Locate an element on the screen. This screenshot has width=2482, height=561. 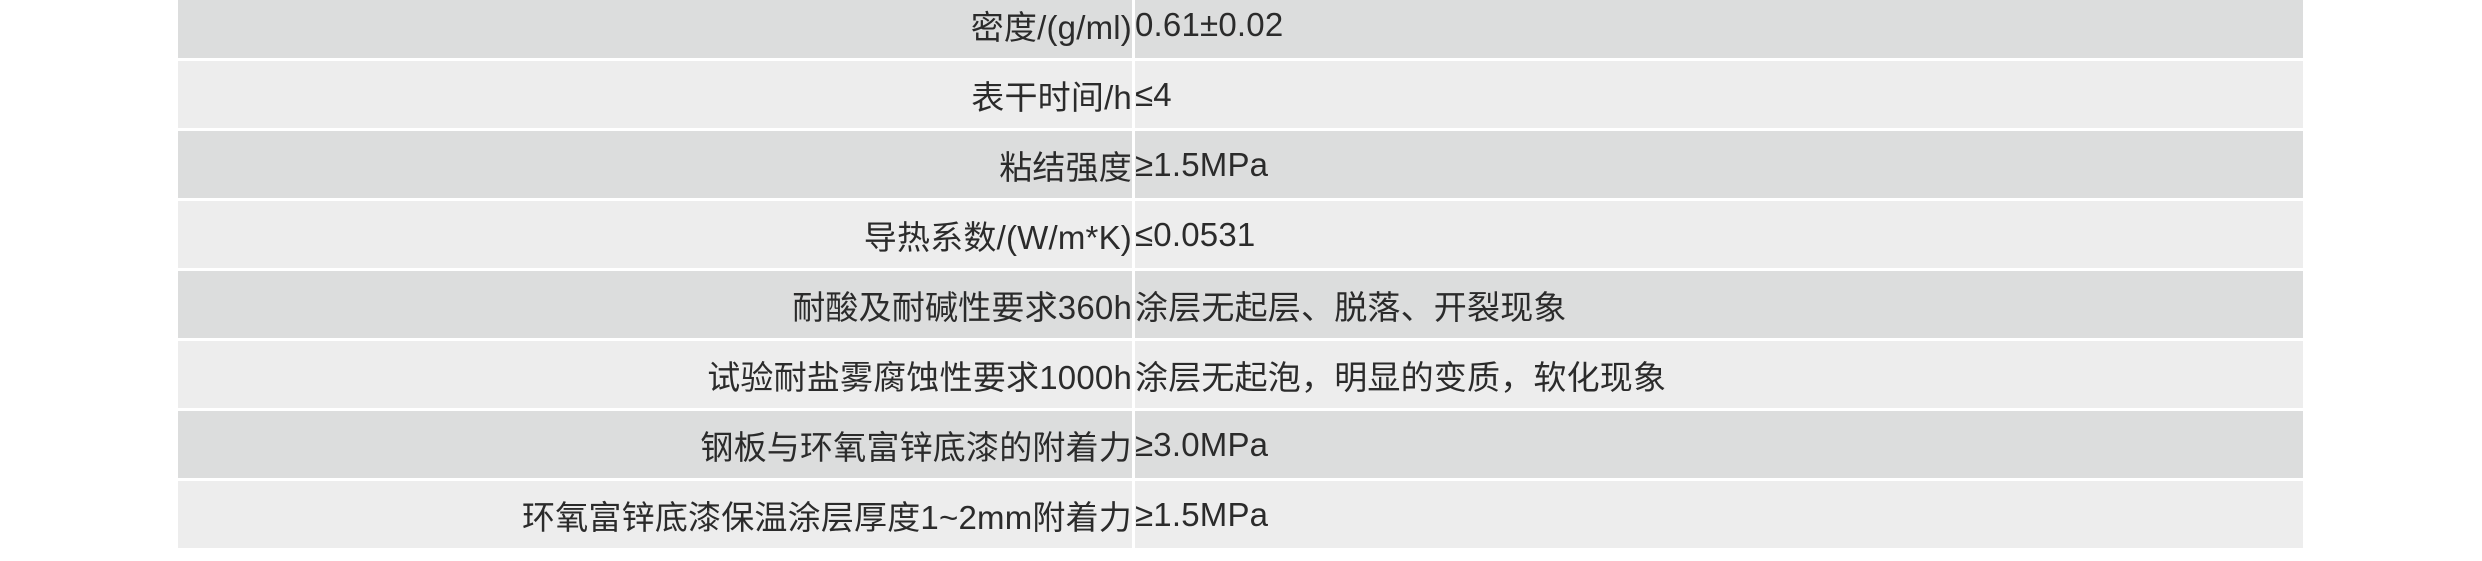
table-cell-requirement: ≥3.0MPa is located at coordinates (1719, 446).